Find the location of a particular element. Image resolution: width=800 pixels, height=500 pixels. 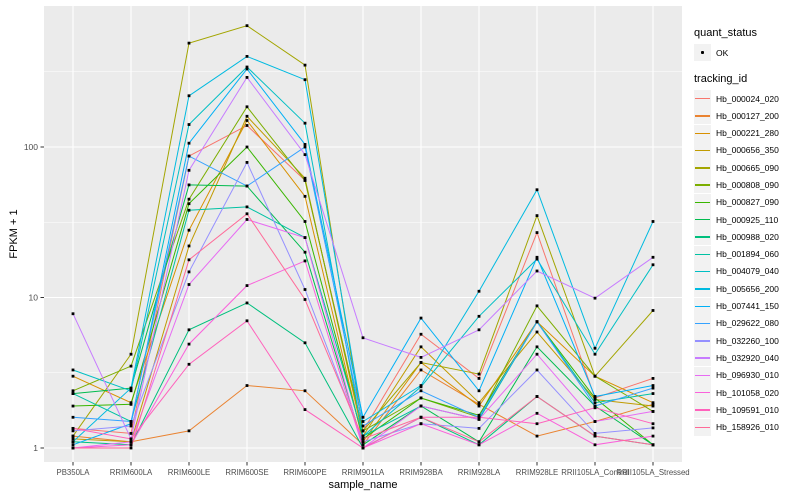

y-tick-label: 100 is located at coordinates (31, 147).